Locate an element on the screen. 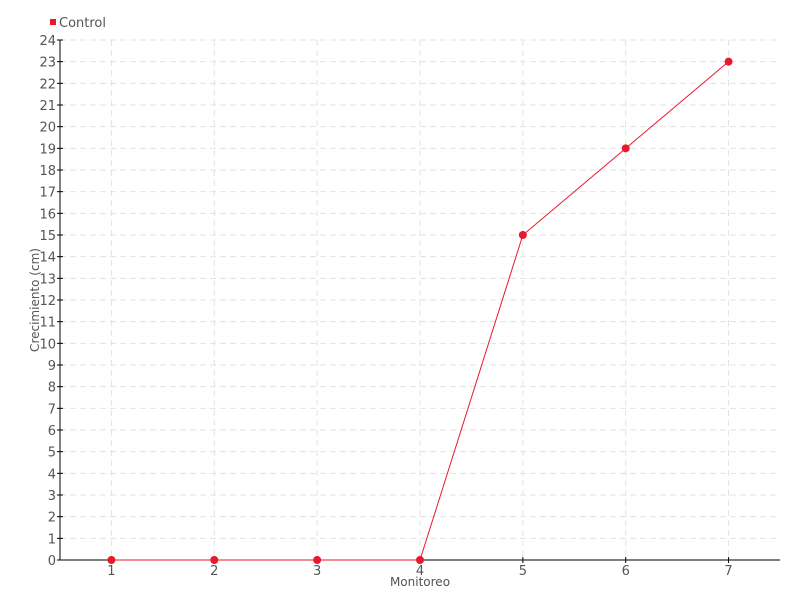 The width and height of the screenshot is (800, 604). y-tick-label: 10 is located at coordinates (47, 344).